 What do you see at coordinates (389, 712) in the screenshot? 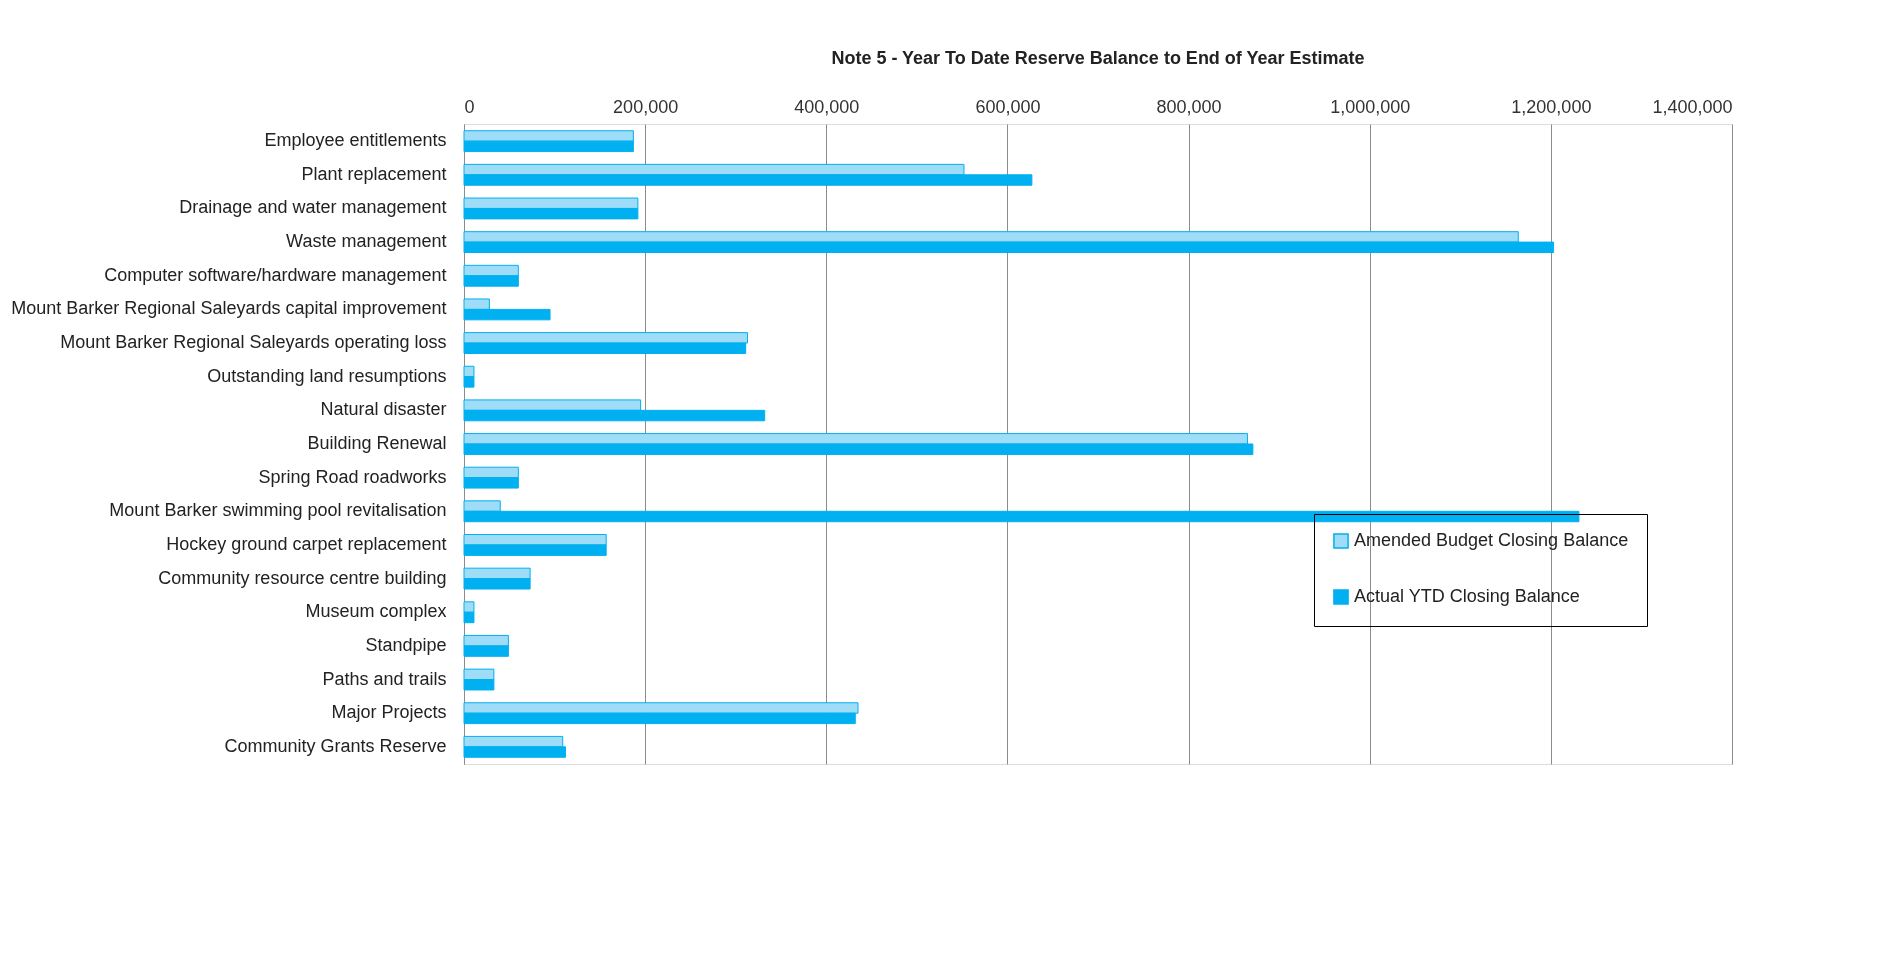
I see `y-tick-label: Major Projects` at bounding box center [389, 712].